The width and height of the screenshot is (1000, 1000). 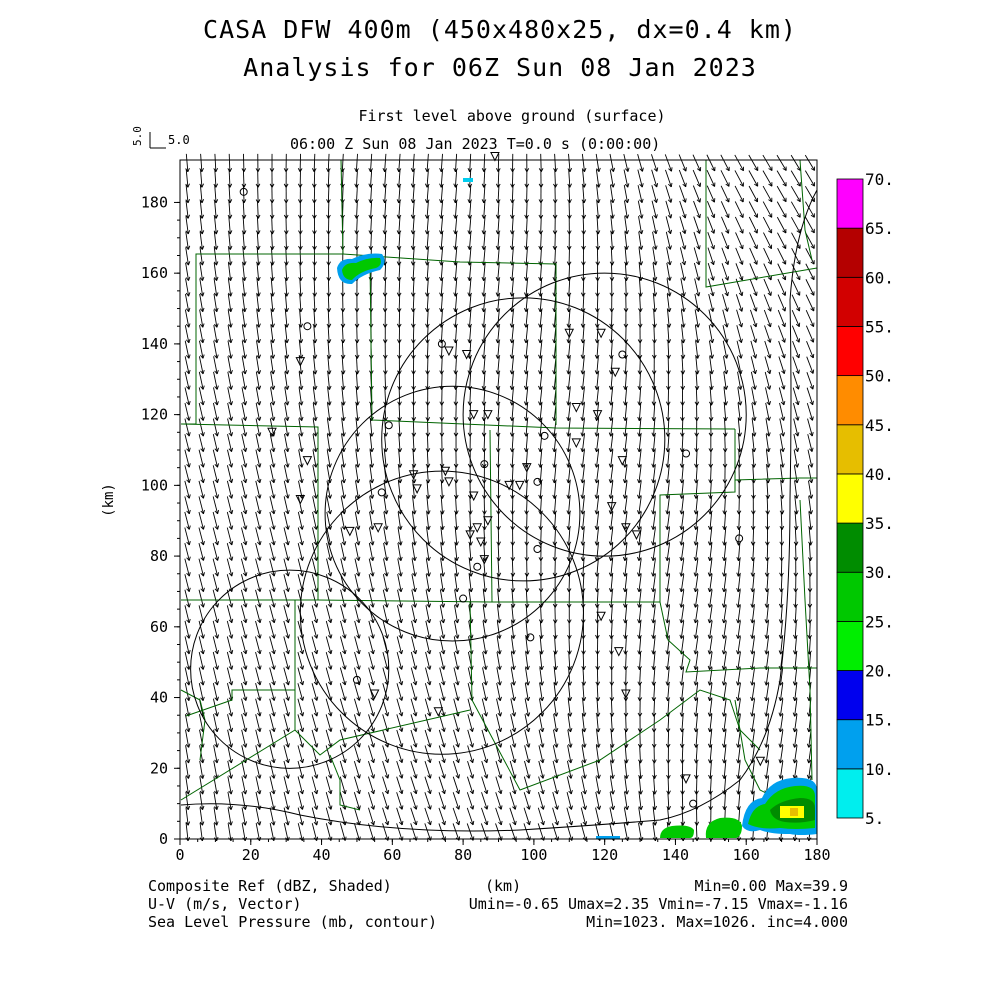 I want to click on station-triangle, so click(x=576, y=443).